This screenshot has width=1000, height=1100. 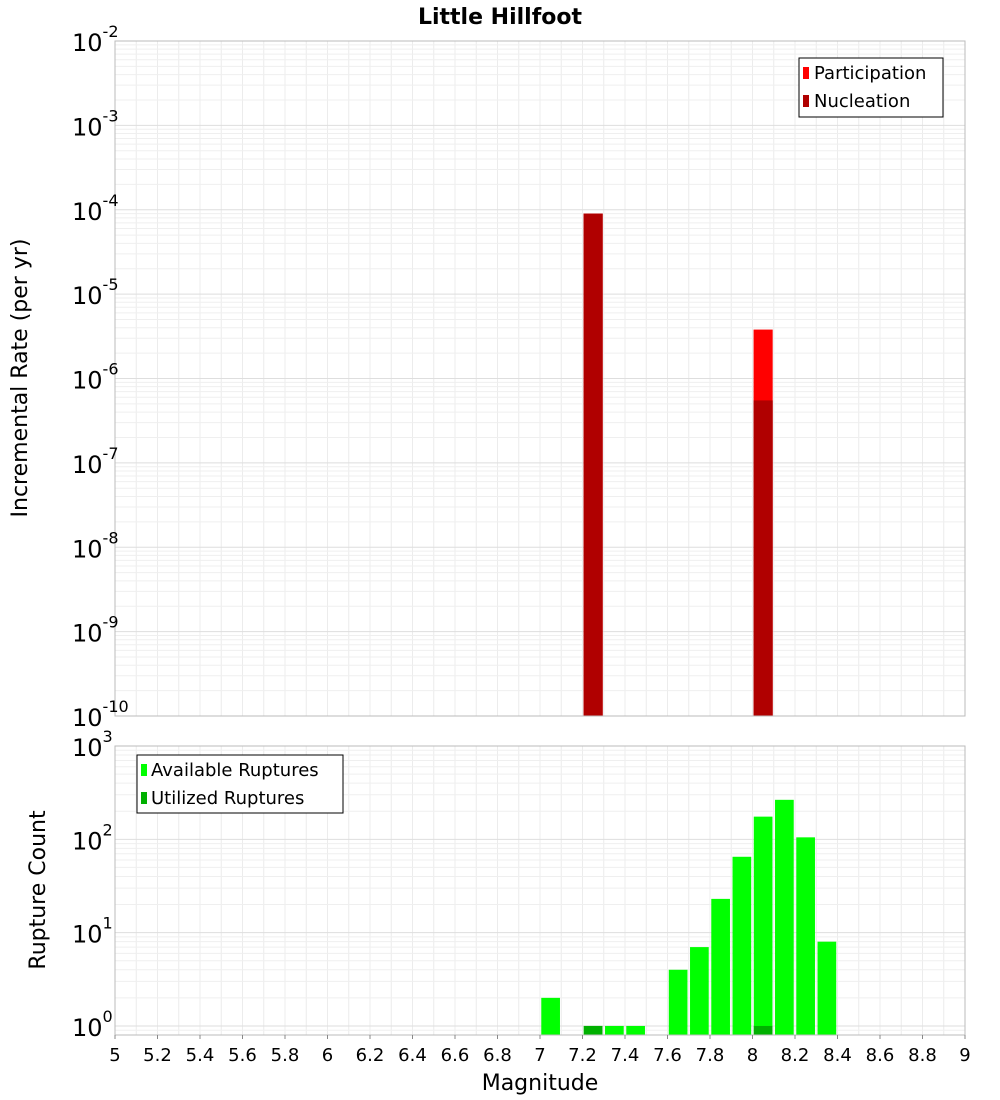 I want to click on y-tick-label: 10⁻⁶, so click(x=95, y=377).